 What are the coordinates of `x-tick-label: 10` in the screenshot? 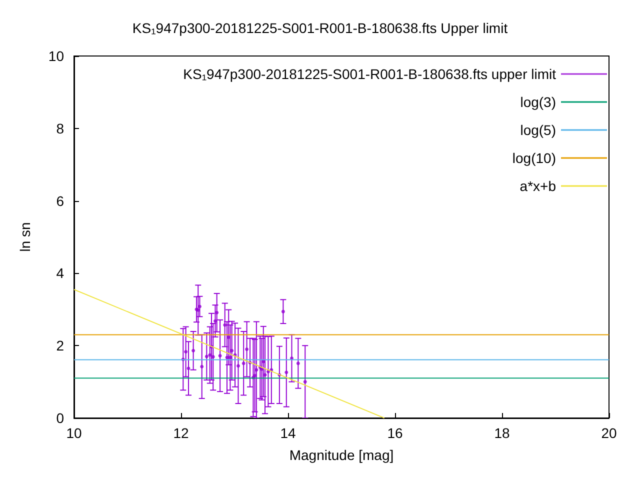 It's located at (74, 433).